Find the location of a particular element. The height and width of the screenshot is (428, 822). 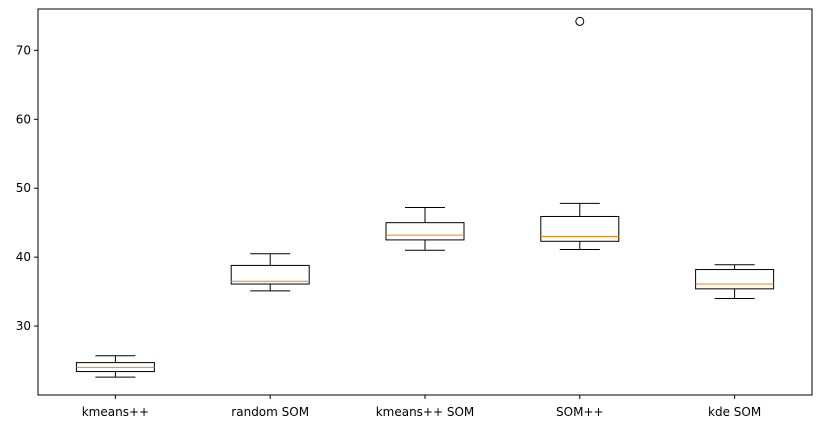

y-tick-label: 60 is located at coordinates (23, 119).